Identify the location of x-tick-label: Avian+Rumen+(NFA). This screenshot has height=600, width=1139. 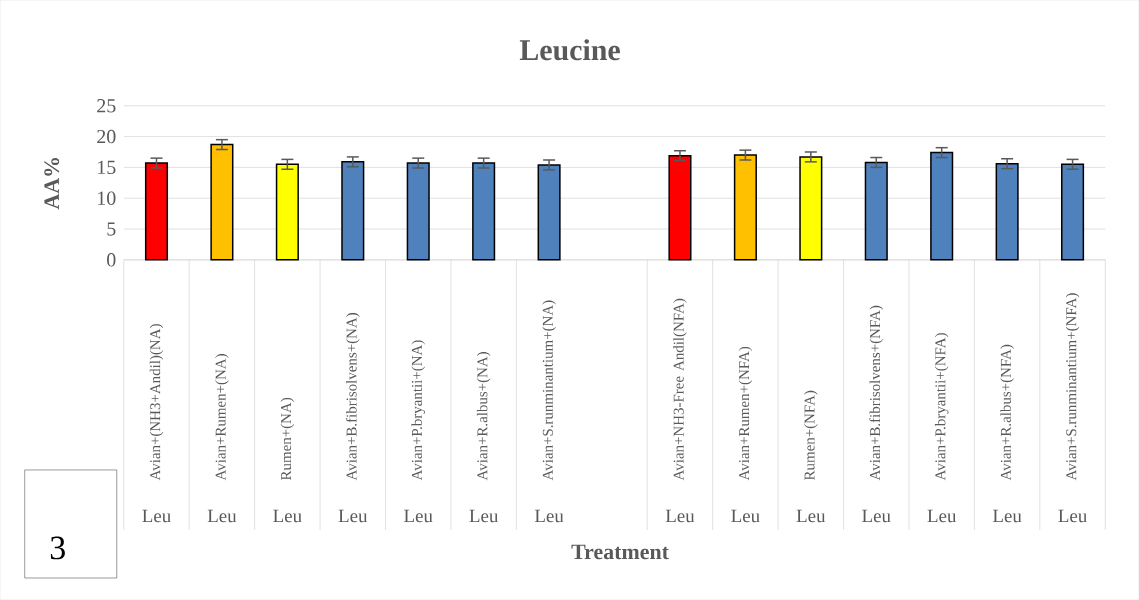
(745, 414).